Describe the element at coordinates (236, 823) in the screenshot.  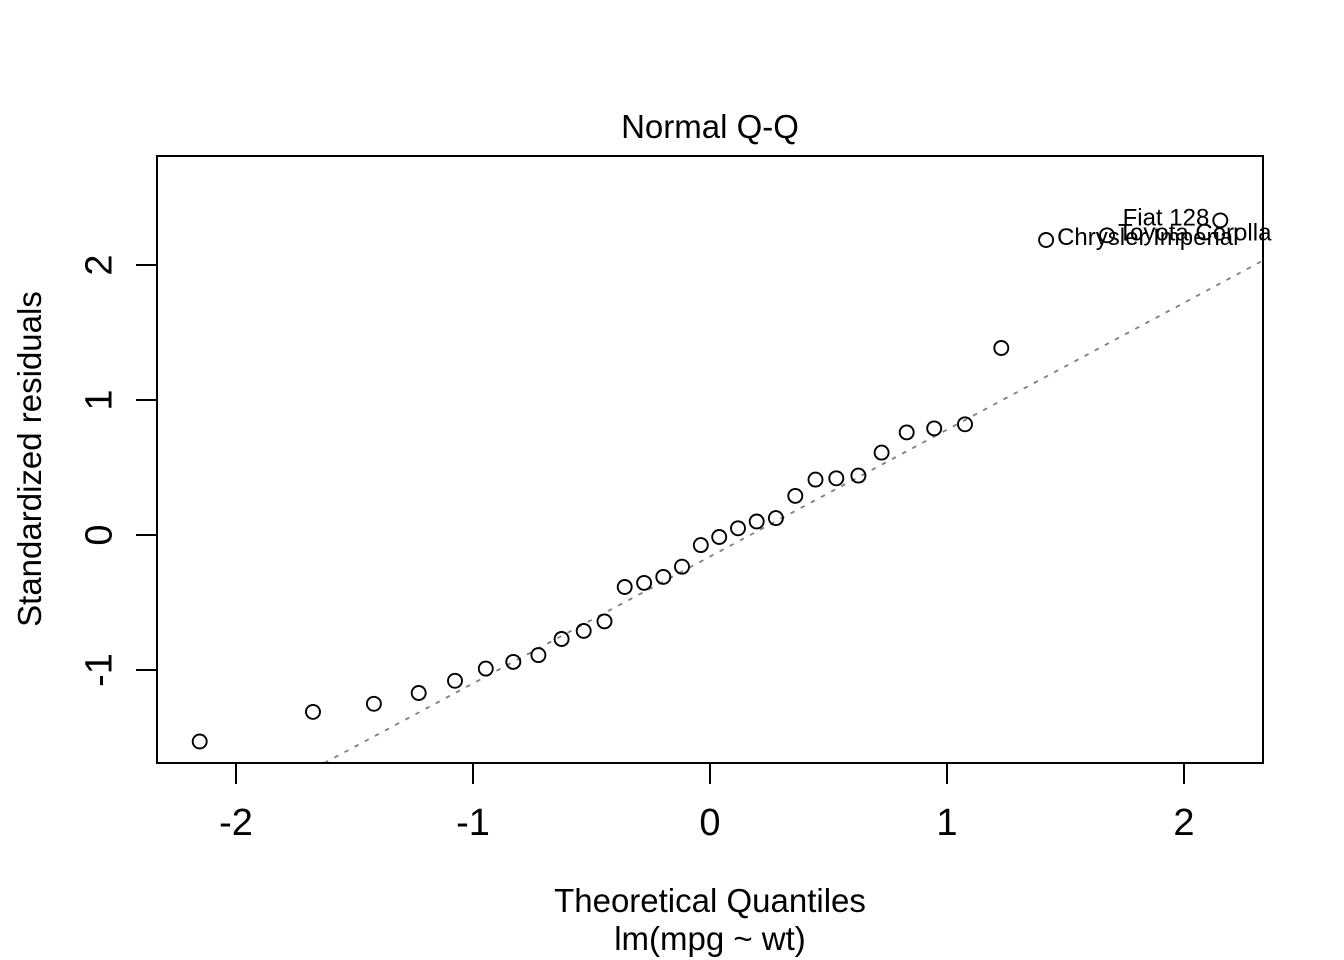
I see `x-axis-tick-label: -2` at that location.